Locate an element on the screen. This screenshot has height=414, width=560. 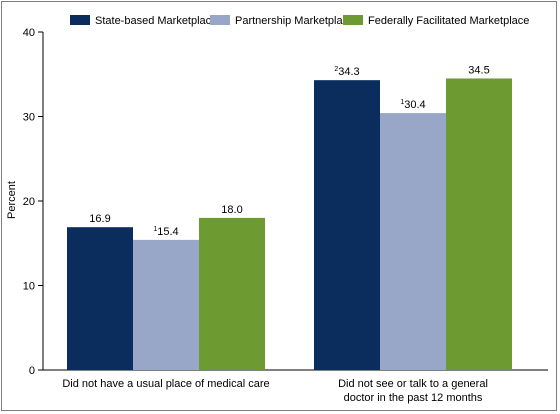
y-tick-label: 10 is located at coordinates (29, 287).